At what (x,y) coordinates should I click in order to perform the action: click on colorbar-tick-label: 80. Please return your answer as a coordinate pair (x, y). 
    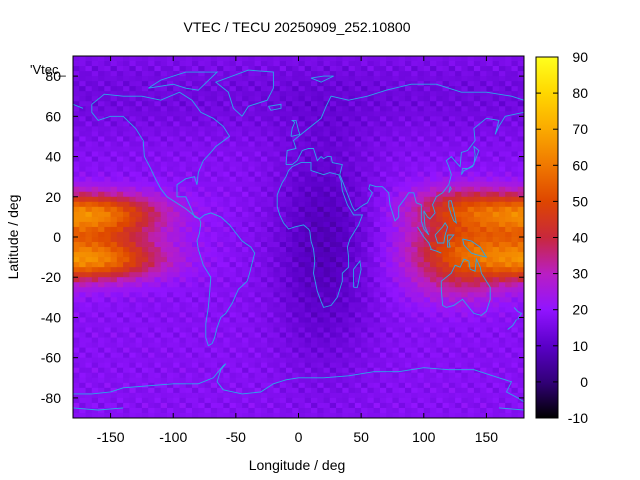
    Looking at the image, I should click on (580, 93).